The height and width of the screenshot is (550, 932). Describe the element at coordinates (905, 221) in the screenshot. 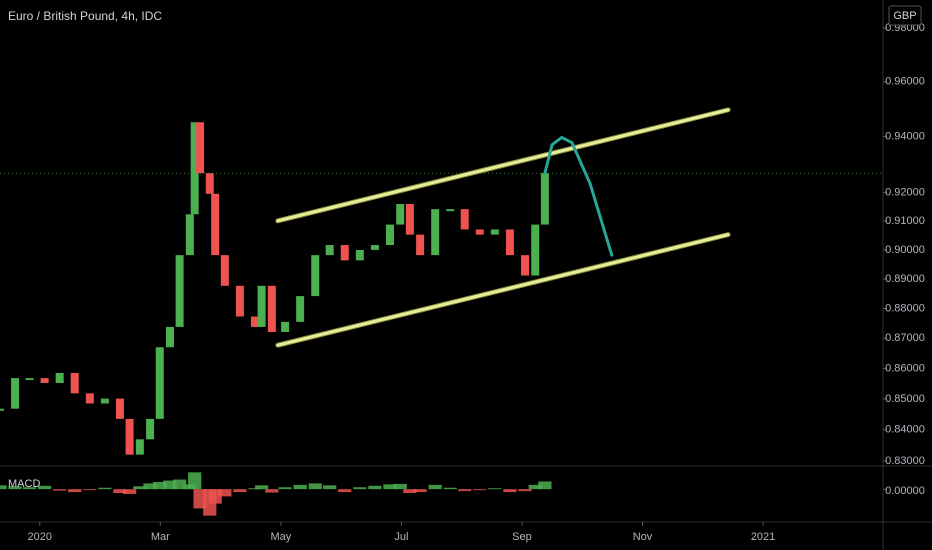

I see `y-tick-label: 0.91000` at that location.